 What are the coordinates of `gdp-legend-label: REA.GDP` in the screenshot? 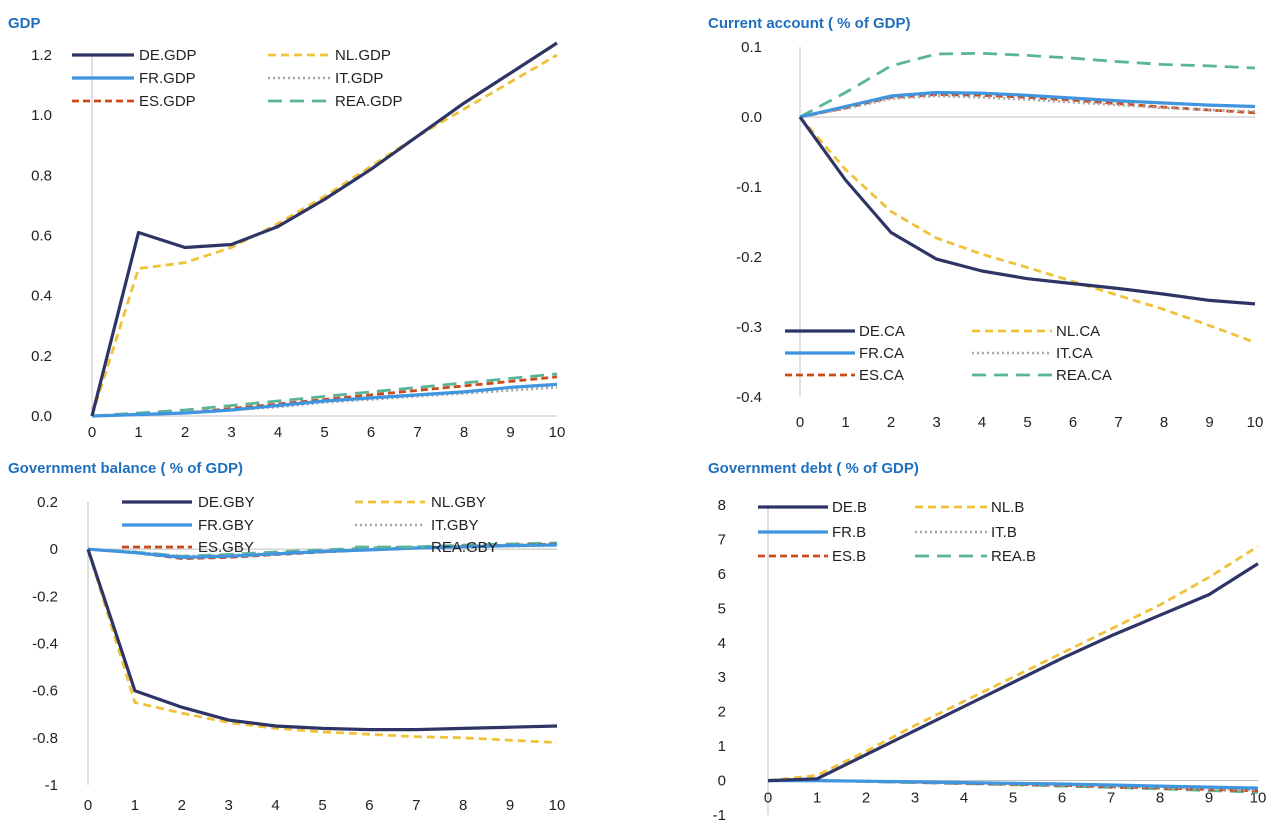 It's located at (369, 101).